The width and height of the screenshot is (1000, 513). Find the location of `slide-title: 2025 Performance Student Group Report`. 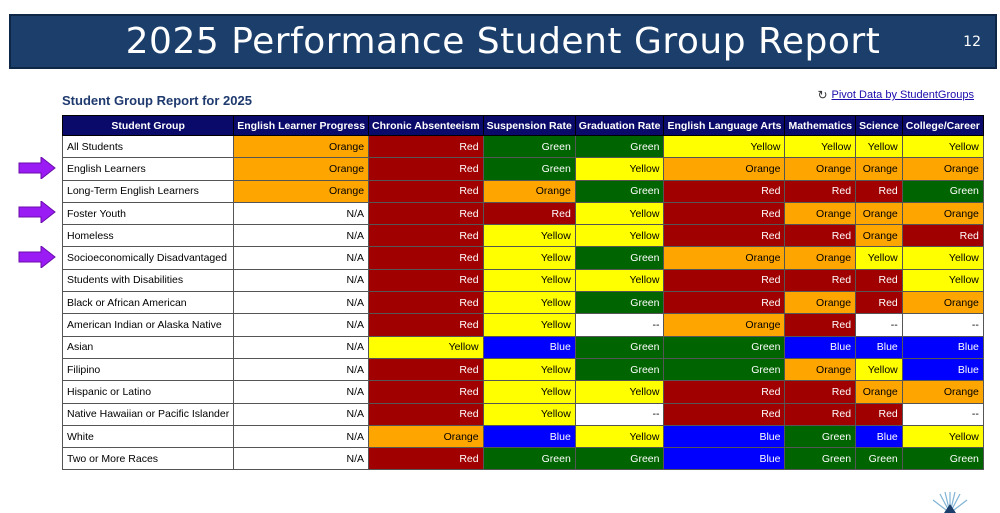

slide-title: 2025 Performance Student Group Report is located at coordinates (503, 41).